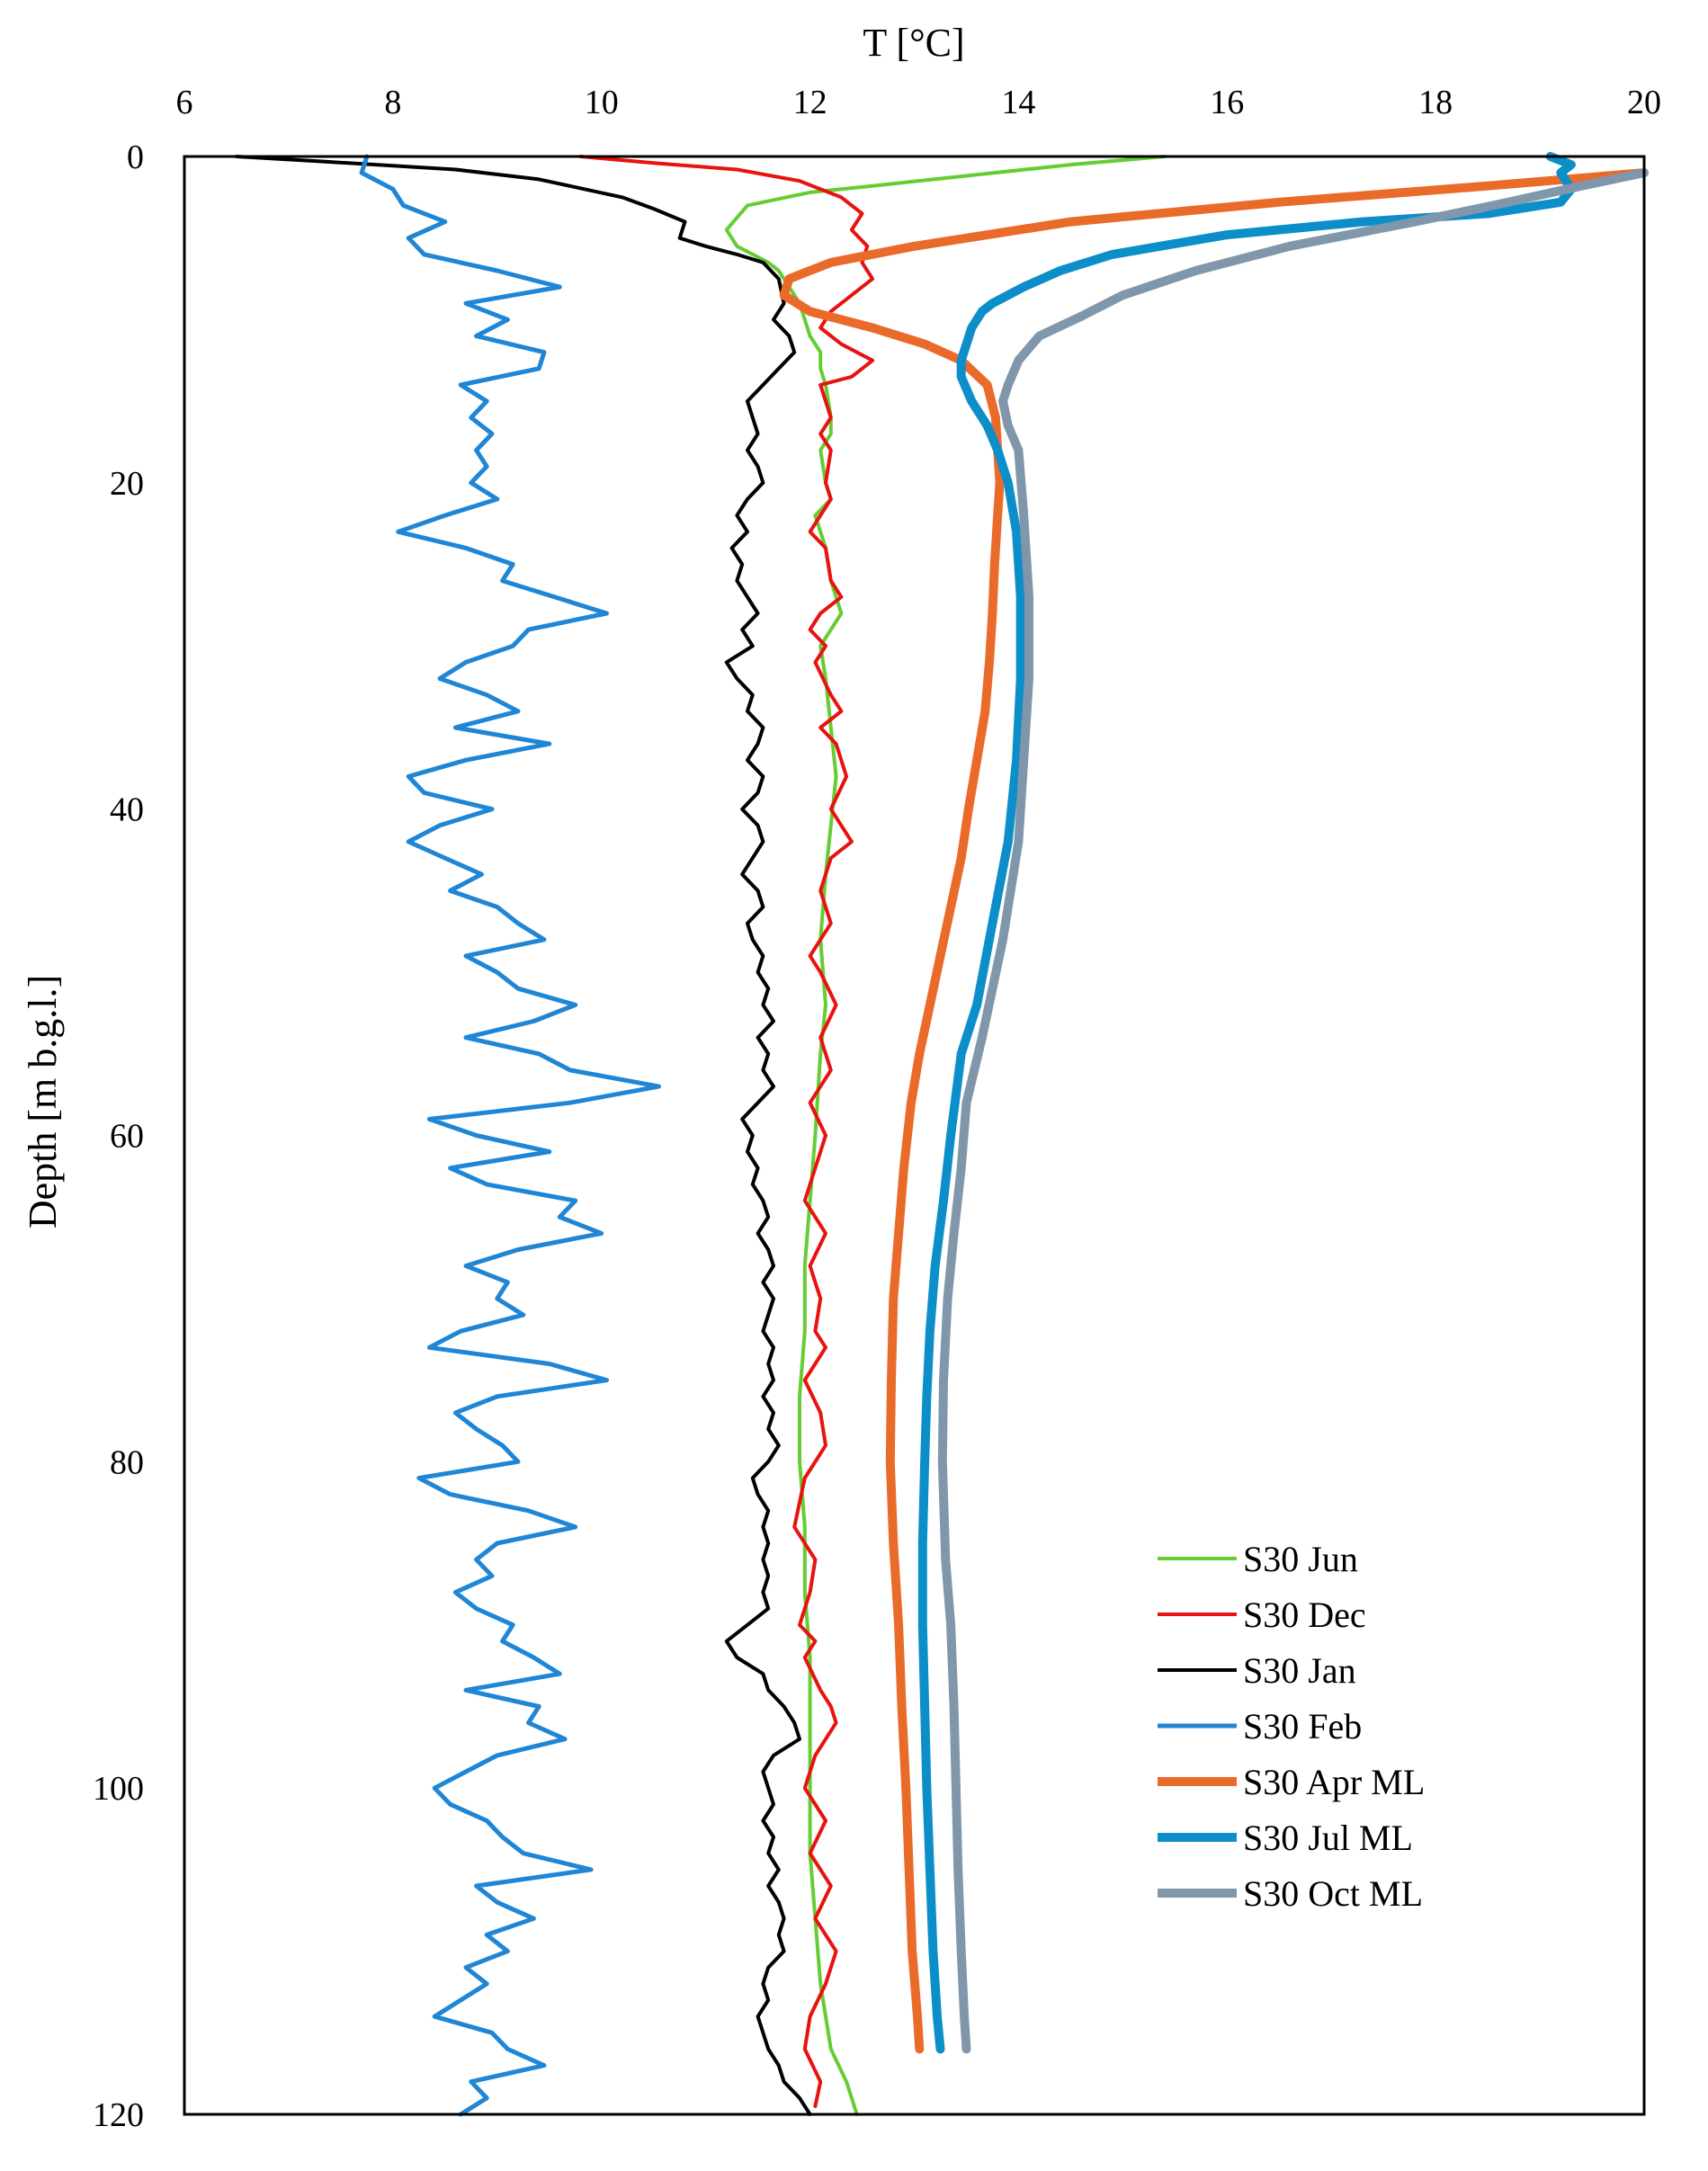 This screenshot has height=2171, width=1708. Describe the element at coordinates (127, 1462) in the screenshot. I see `y-tick-label: 80` at that location.